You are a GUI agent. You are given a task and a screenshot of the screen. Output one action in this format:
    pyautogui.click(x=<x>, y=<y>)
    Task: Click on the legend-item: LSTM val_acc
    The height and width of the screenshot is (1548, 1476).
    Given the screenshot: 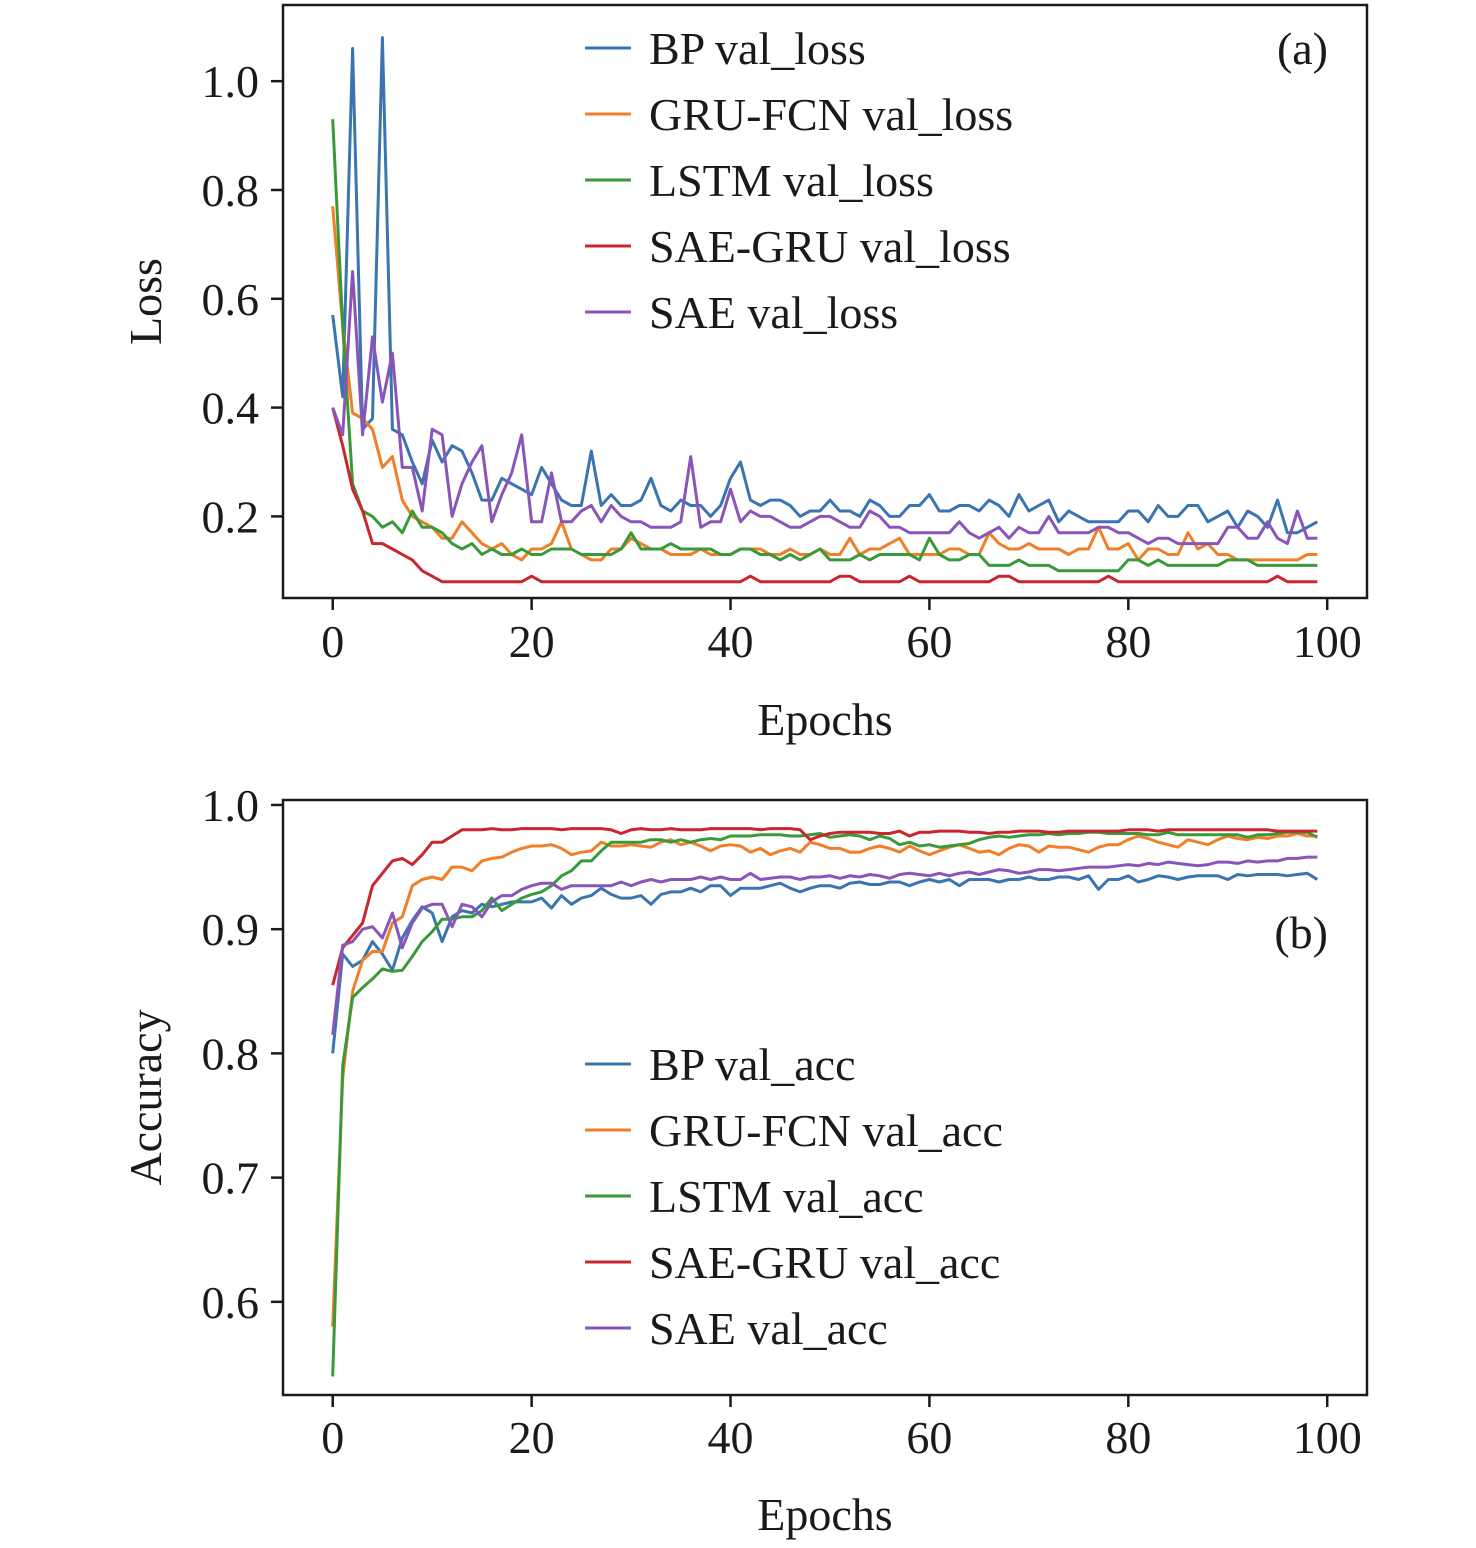 What is the action you would take?
    pyautogui.click(x=754, y=1196)
    